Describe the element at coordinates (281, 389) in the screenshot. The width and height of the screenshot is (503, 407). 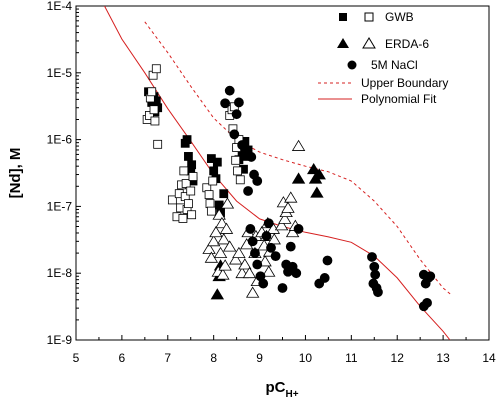
I see `x-axis-title: pCH+` at that location.